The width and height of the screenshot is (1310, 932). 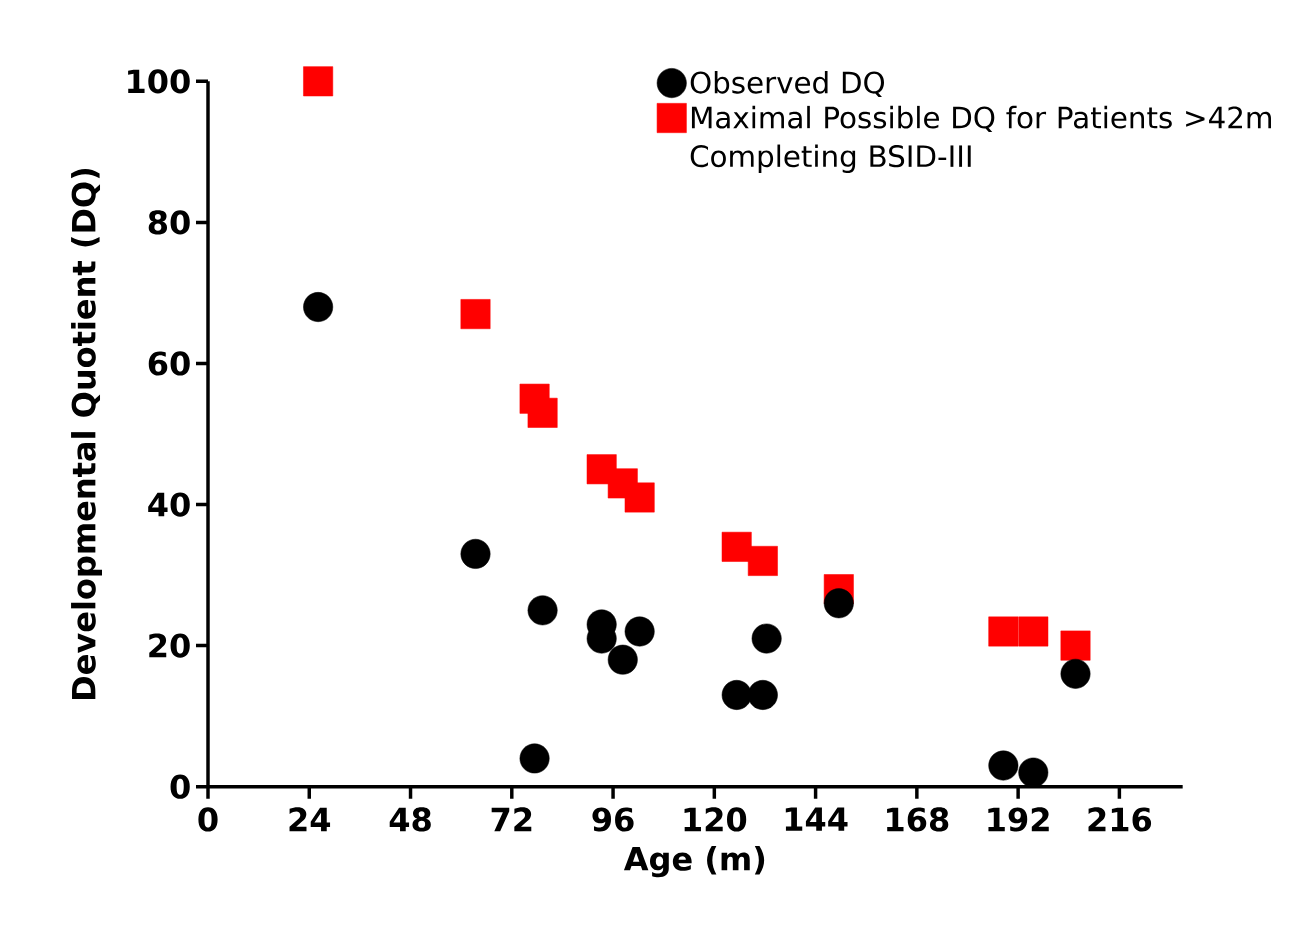 I want to click on legend-label: Observed DQ, so click(x=787, y=83).